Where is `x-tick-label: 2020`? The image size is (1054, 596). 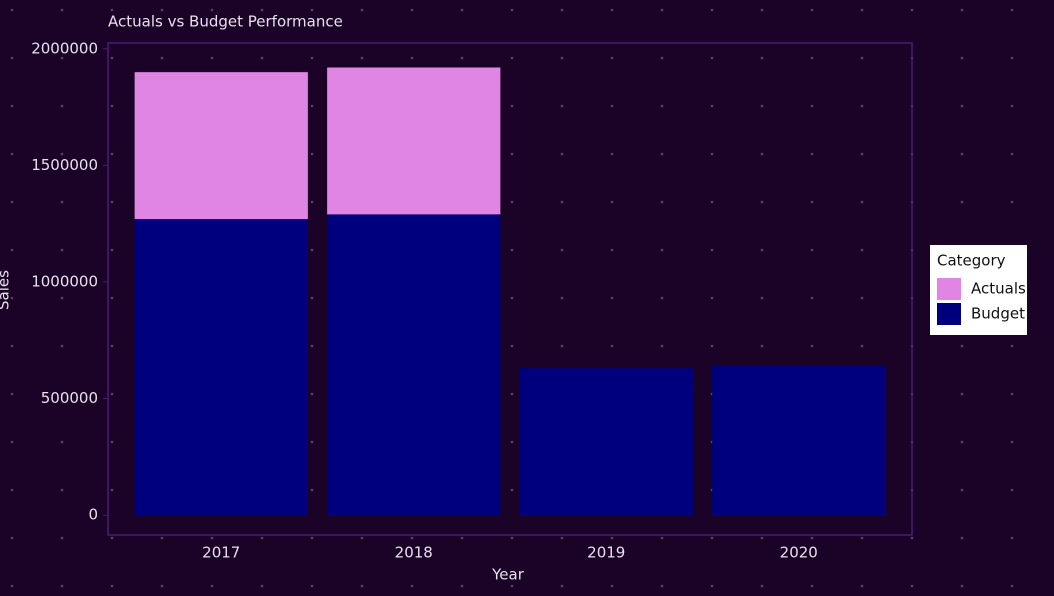
x-tick-label: 2020 is located at coordinates (799, 553).